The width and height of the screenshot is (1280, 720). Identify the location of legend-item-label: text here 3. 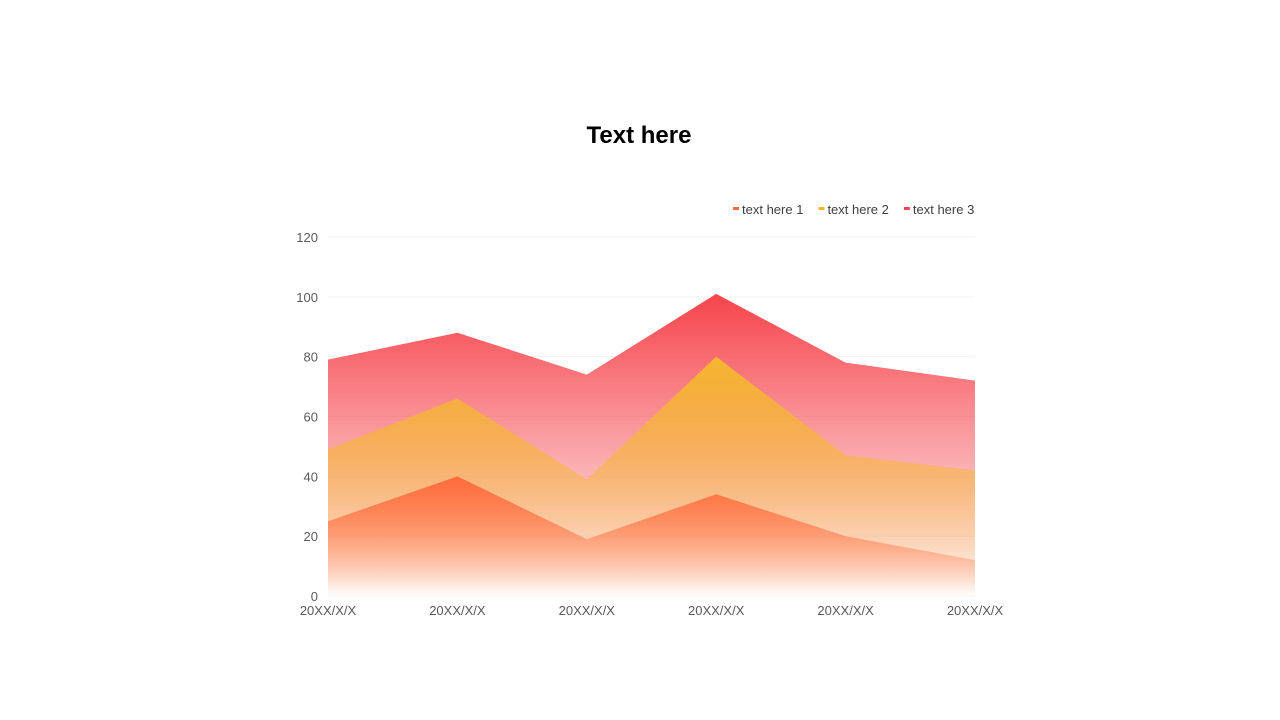
(943, 209).